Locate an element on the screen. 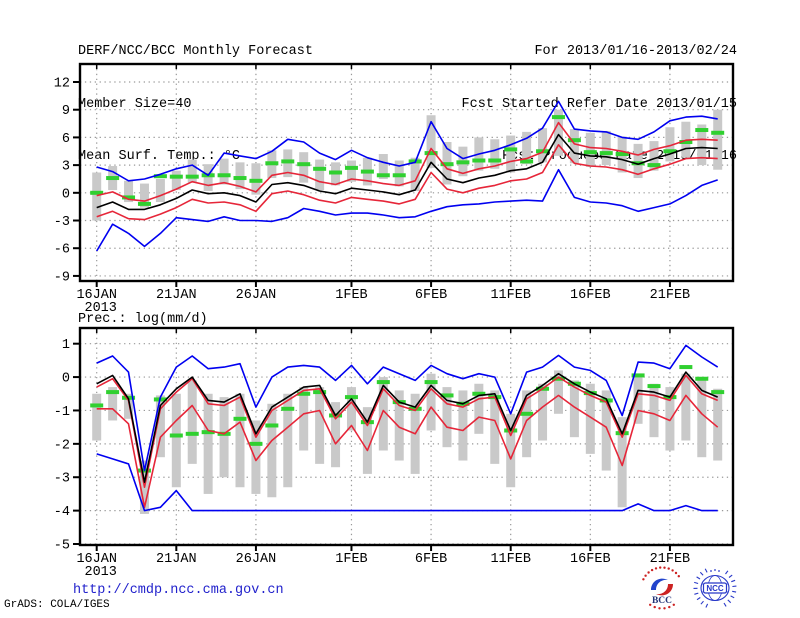  y-tick-label: -4 is located at coordinates (62, 512).